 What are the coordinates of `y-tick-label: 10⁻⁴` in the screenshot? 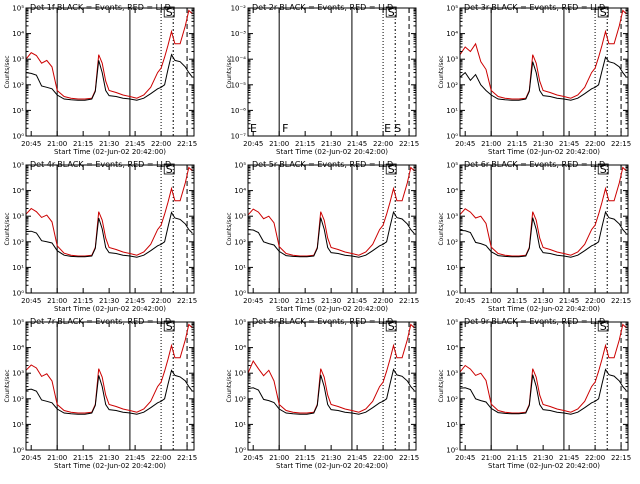 It's located at (239, 60).